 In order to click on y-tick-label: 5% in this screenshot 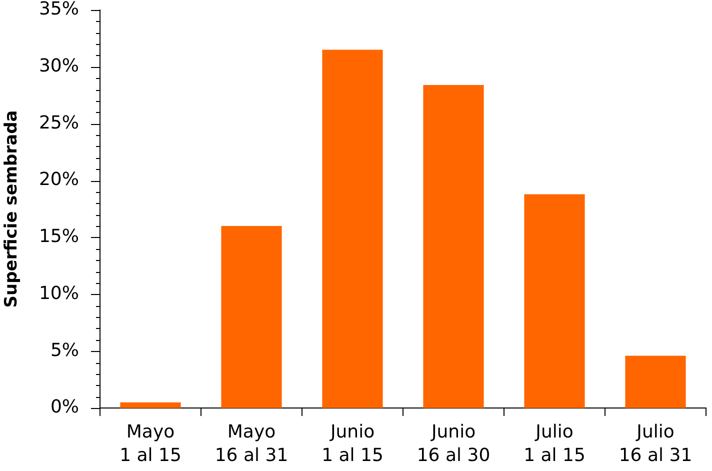, I will do `click(64, 350)`.